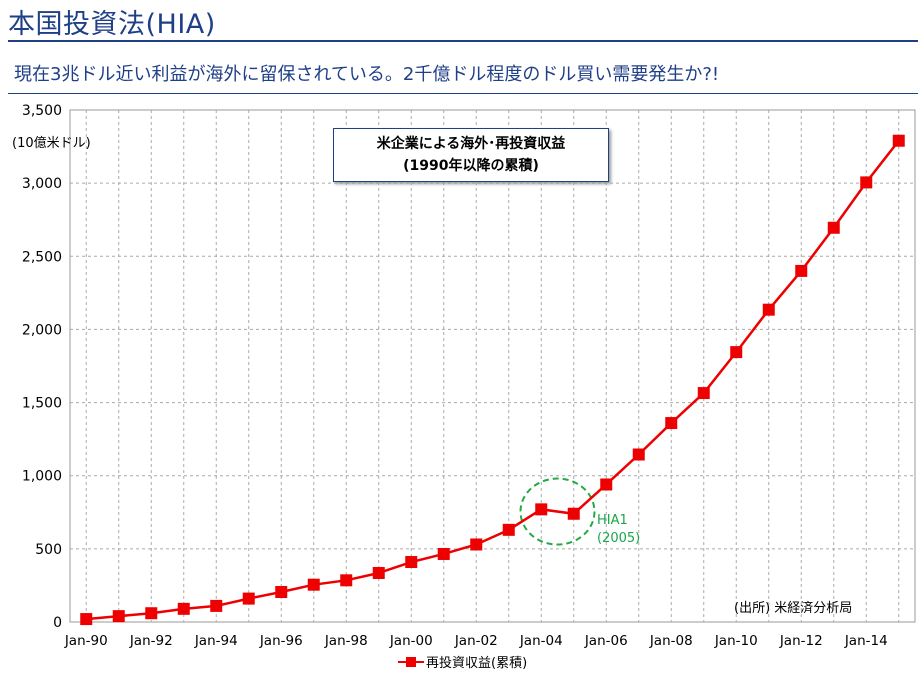 This screenshot has width=920, height=674. I want to click on y-tick-label: 2,000, so click(42, 330).